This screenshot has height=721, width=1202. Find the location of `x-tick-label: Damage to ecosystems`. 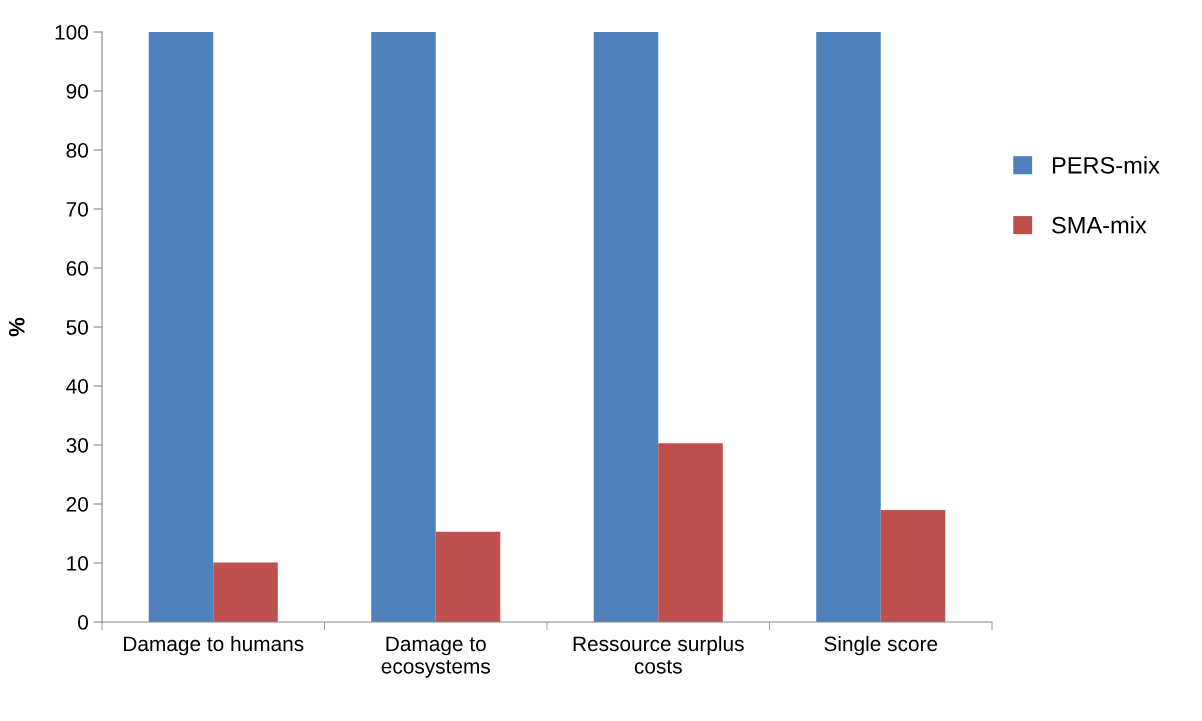

x-tick-label: Damage to ecosystems is located at coordinates (435, 657).